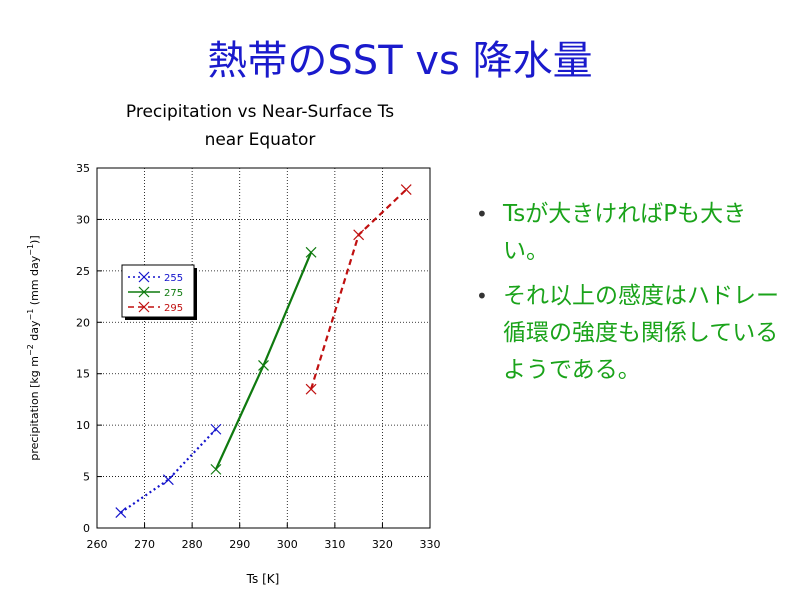  Describe the element at coordinates (86, 477) in the screenshot. I see `y-tick-label: 5` at that location.